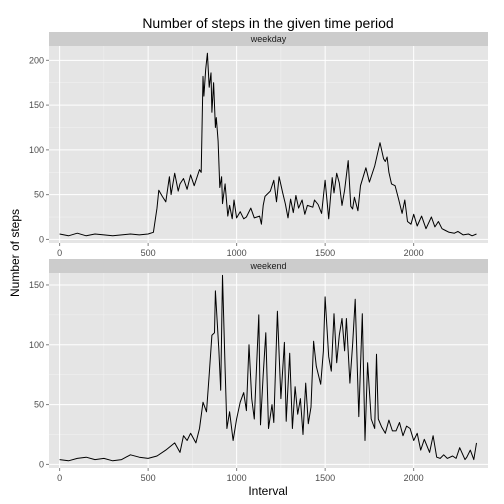 Image resolution: width=504 pixels, height=504 pixels. What do you see at coordinates (267, 23) in the screenshot?
I see `chart-title: Number of steps in the given time period` at bounding box center [267, 23].